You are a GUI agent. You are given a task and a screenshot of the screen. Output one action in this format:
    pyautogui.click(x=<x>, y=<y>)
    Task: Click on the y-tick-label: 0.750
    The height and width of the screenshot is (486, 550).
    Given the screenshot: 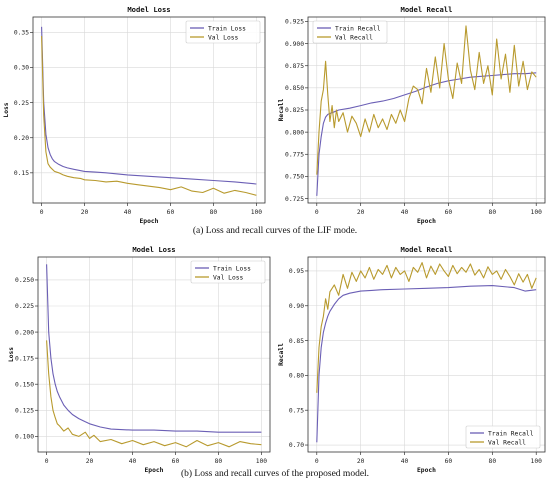 What is the action you would take?
    pyautogui.click(x=294, y=177)
    